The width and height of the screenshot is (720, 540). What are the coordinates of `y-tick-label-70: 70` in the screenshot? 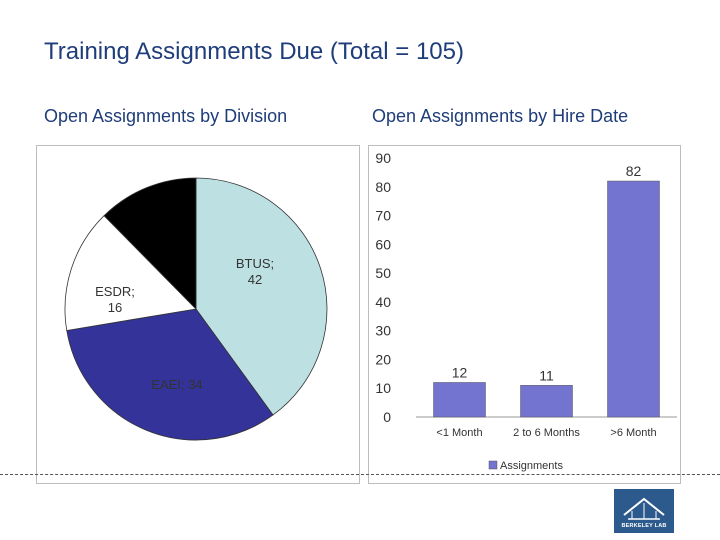 It's located at (383, 216).